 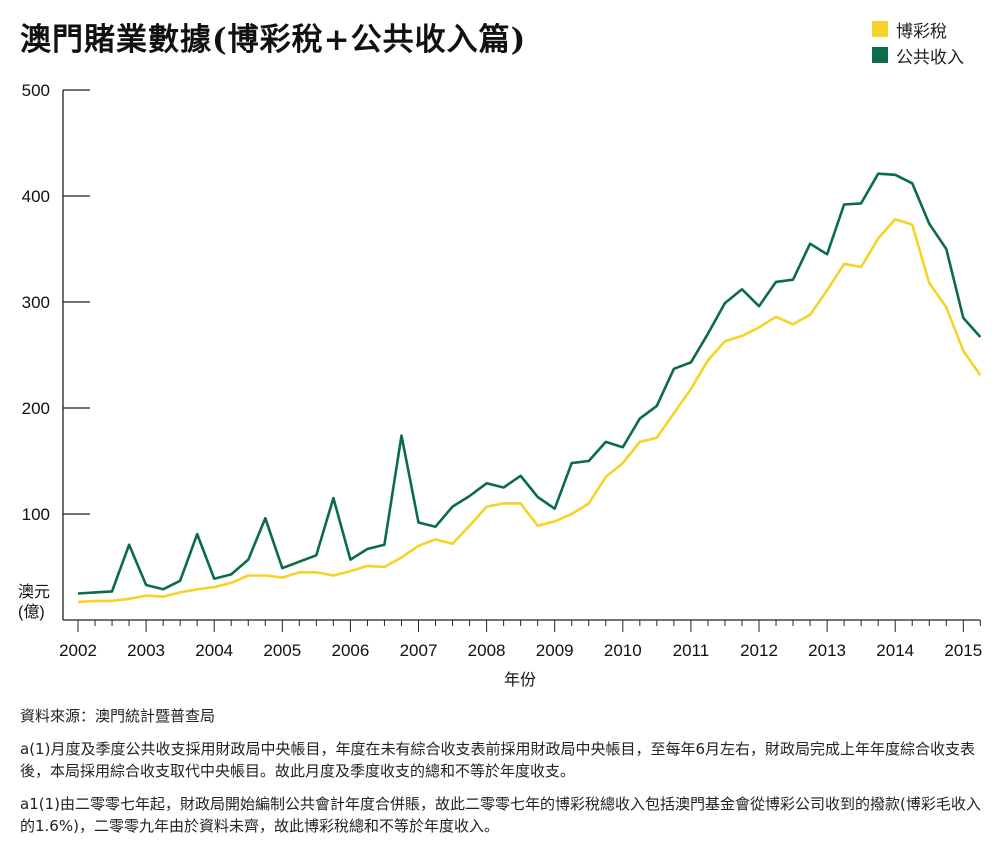 I want to click on legend-swatch-gaming-tax, so click(x=880, y=29).